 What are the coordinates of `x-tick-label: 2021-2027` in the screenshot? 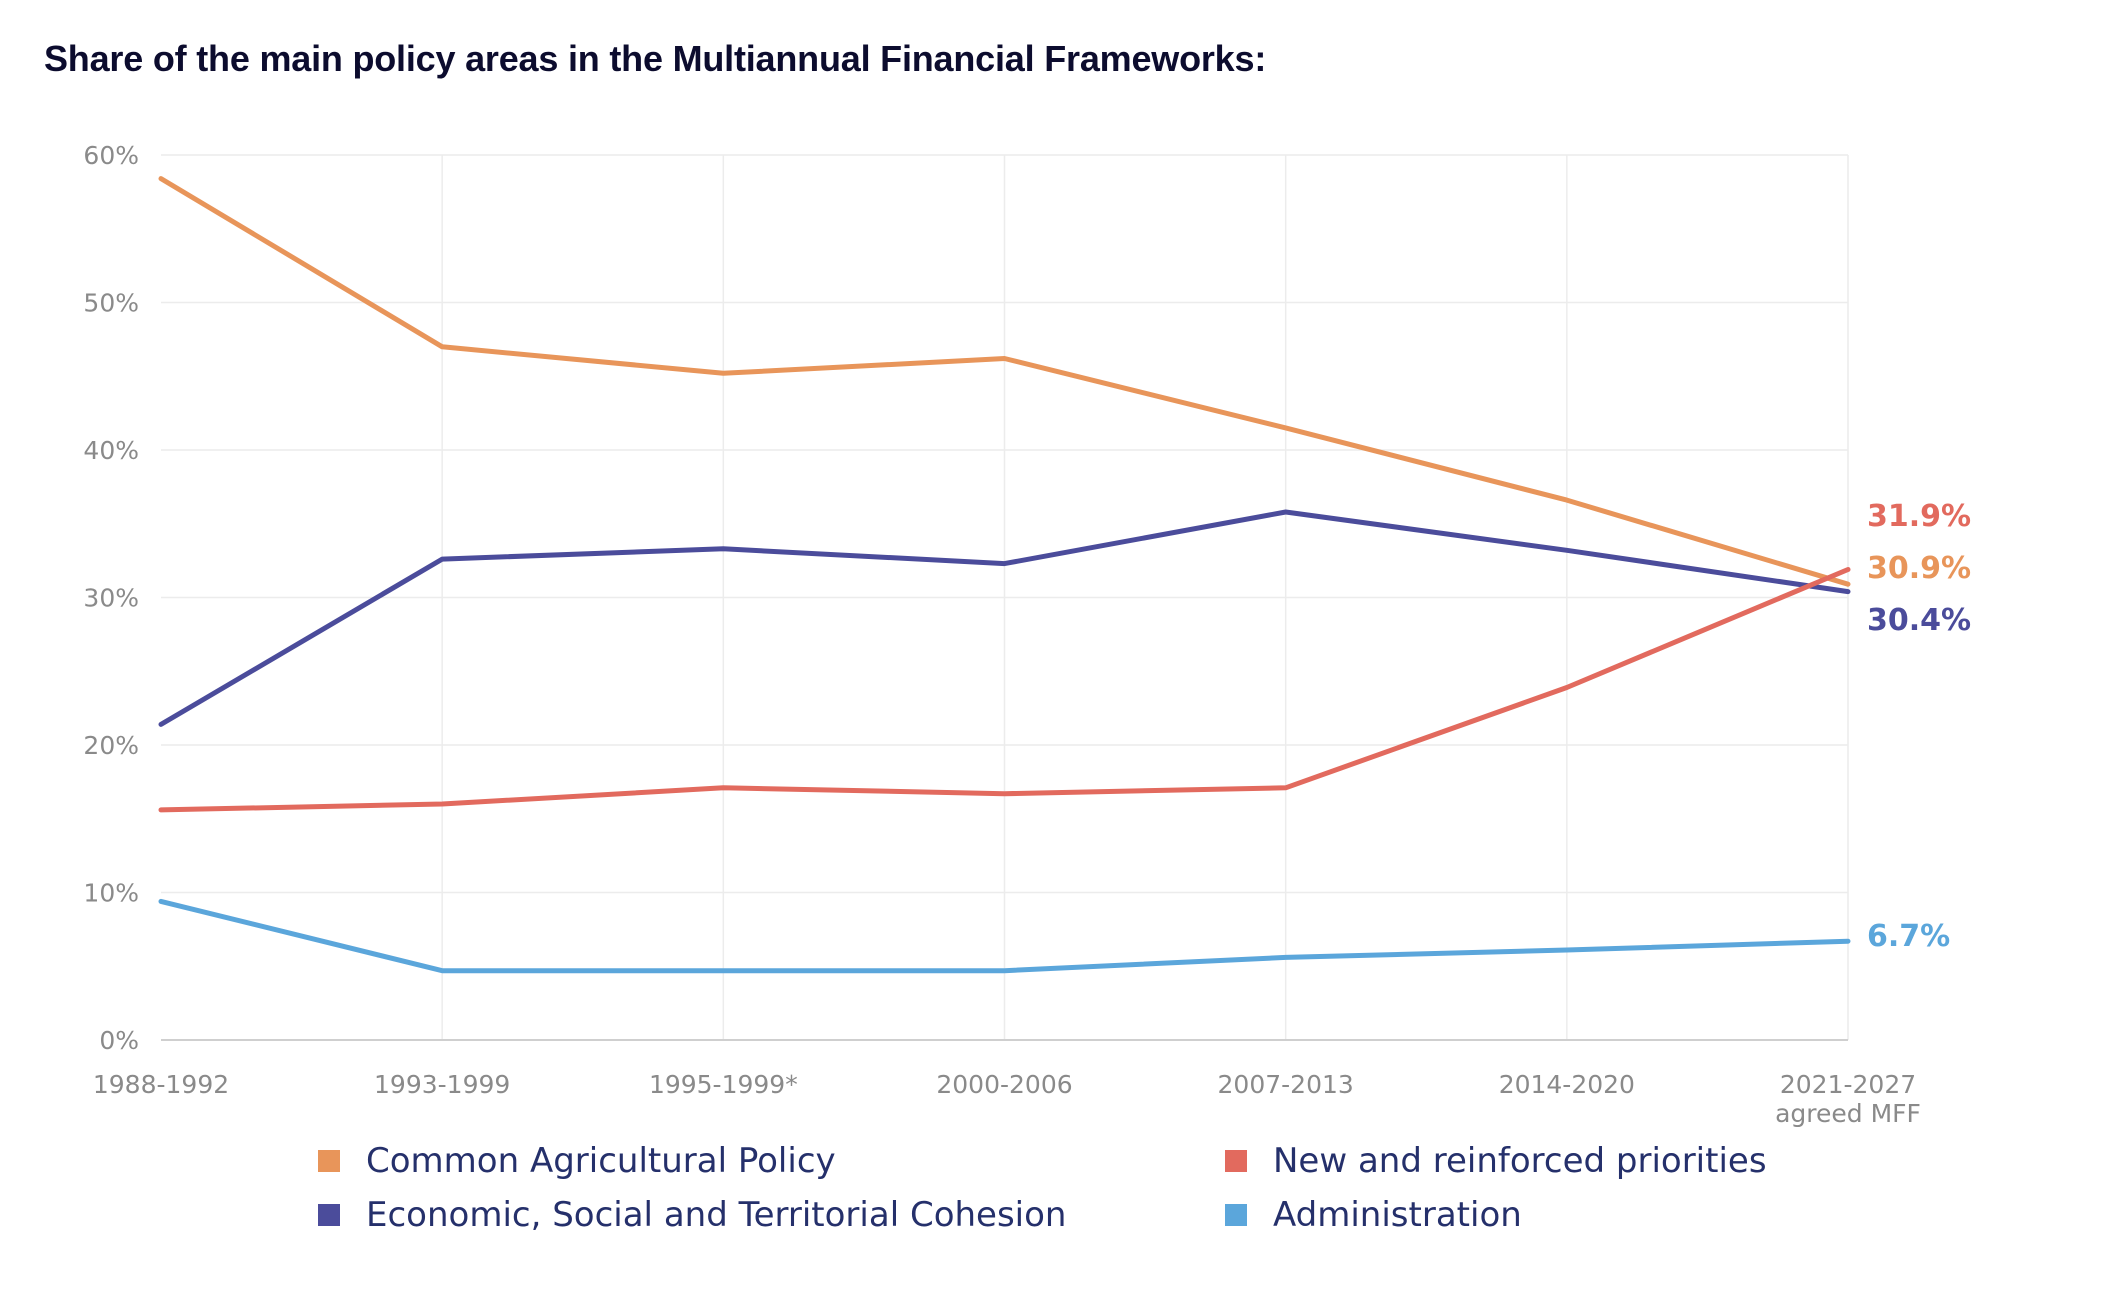 It's located at (1848, 1084).